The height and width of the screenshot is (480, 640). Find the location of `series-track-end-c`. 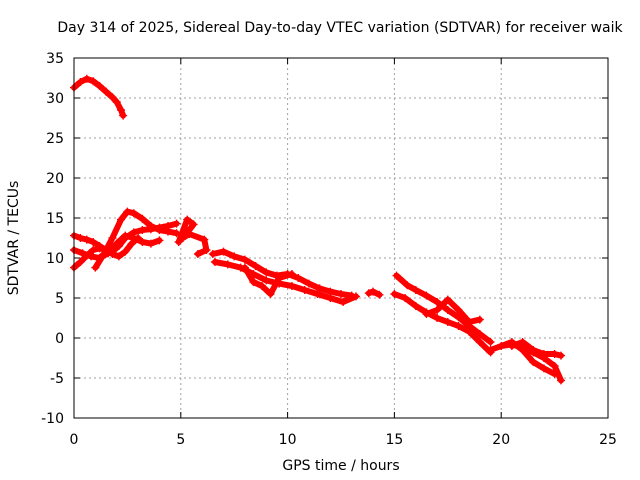

series-track-end-c is located at coordinates (528, 358).